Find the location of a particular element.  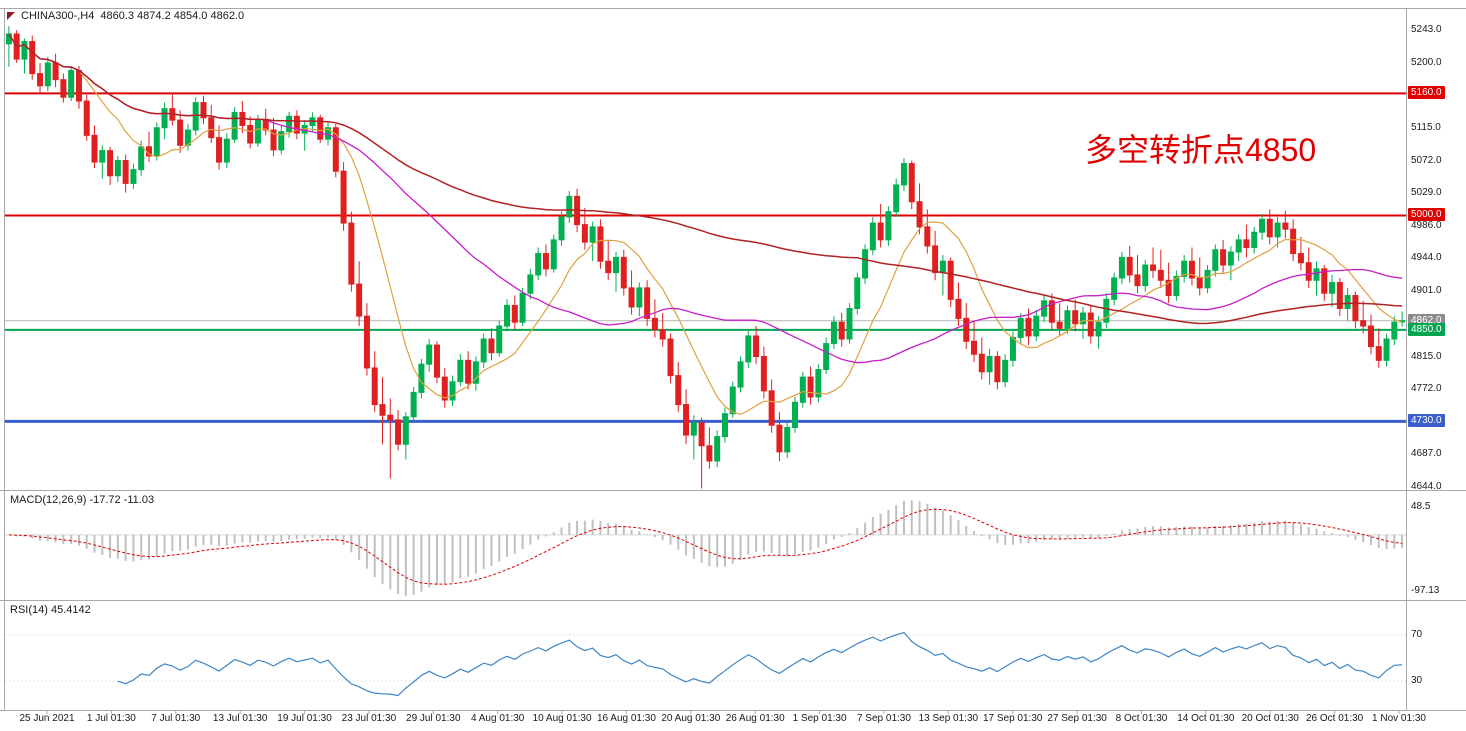

price-tick-label: 4815.0 is located at coordinates (1426, 356).